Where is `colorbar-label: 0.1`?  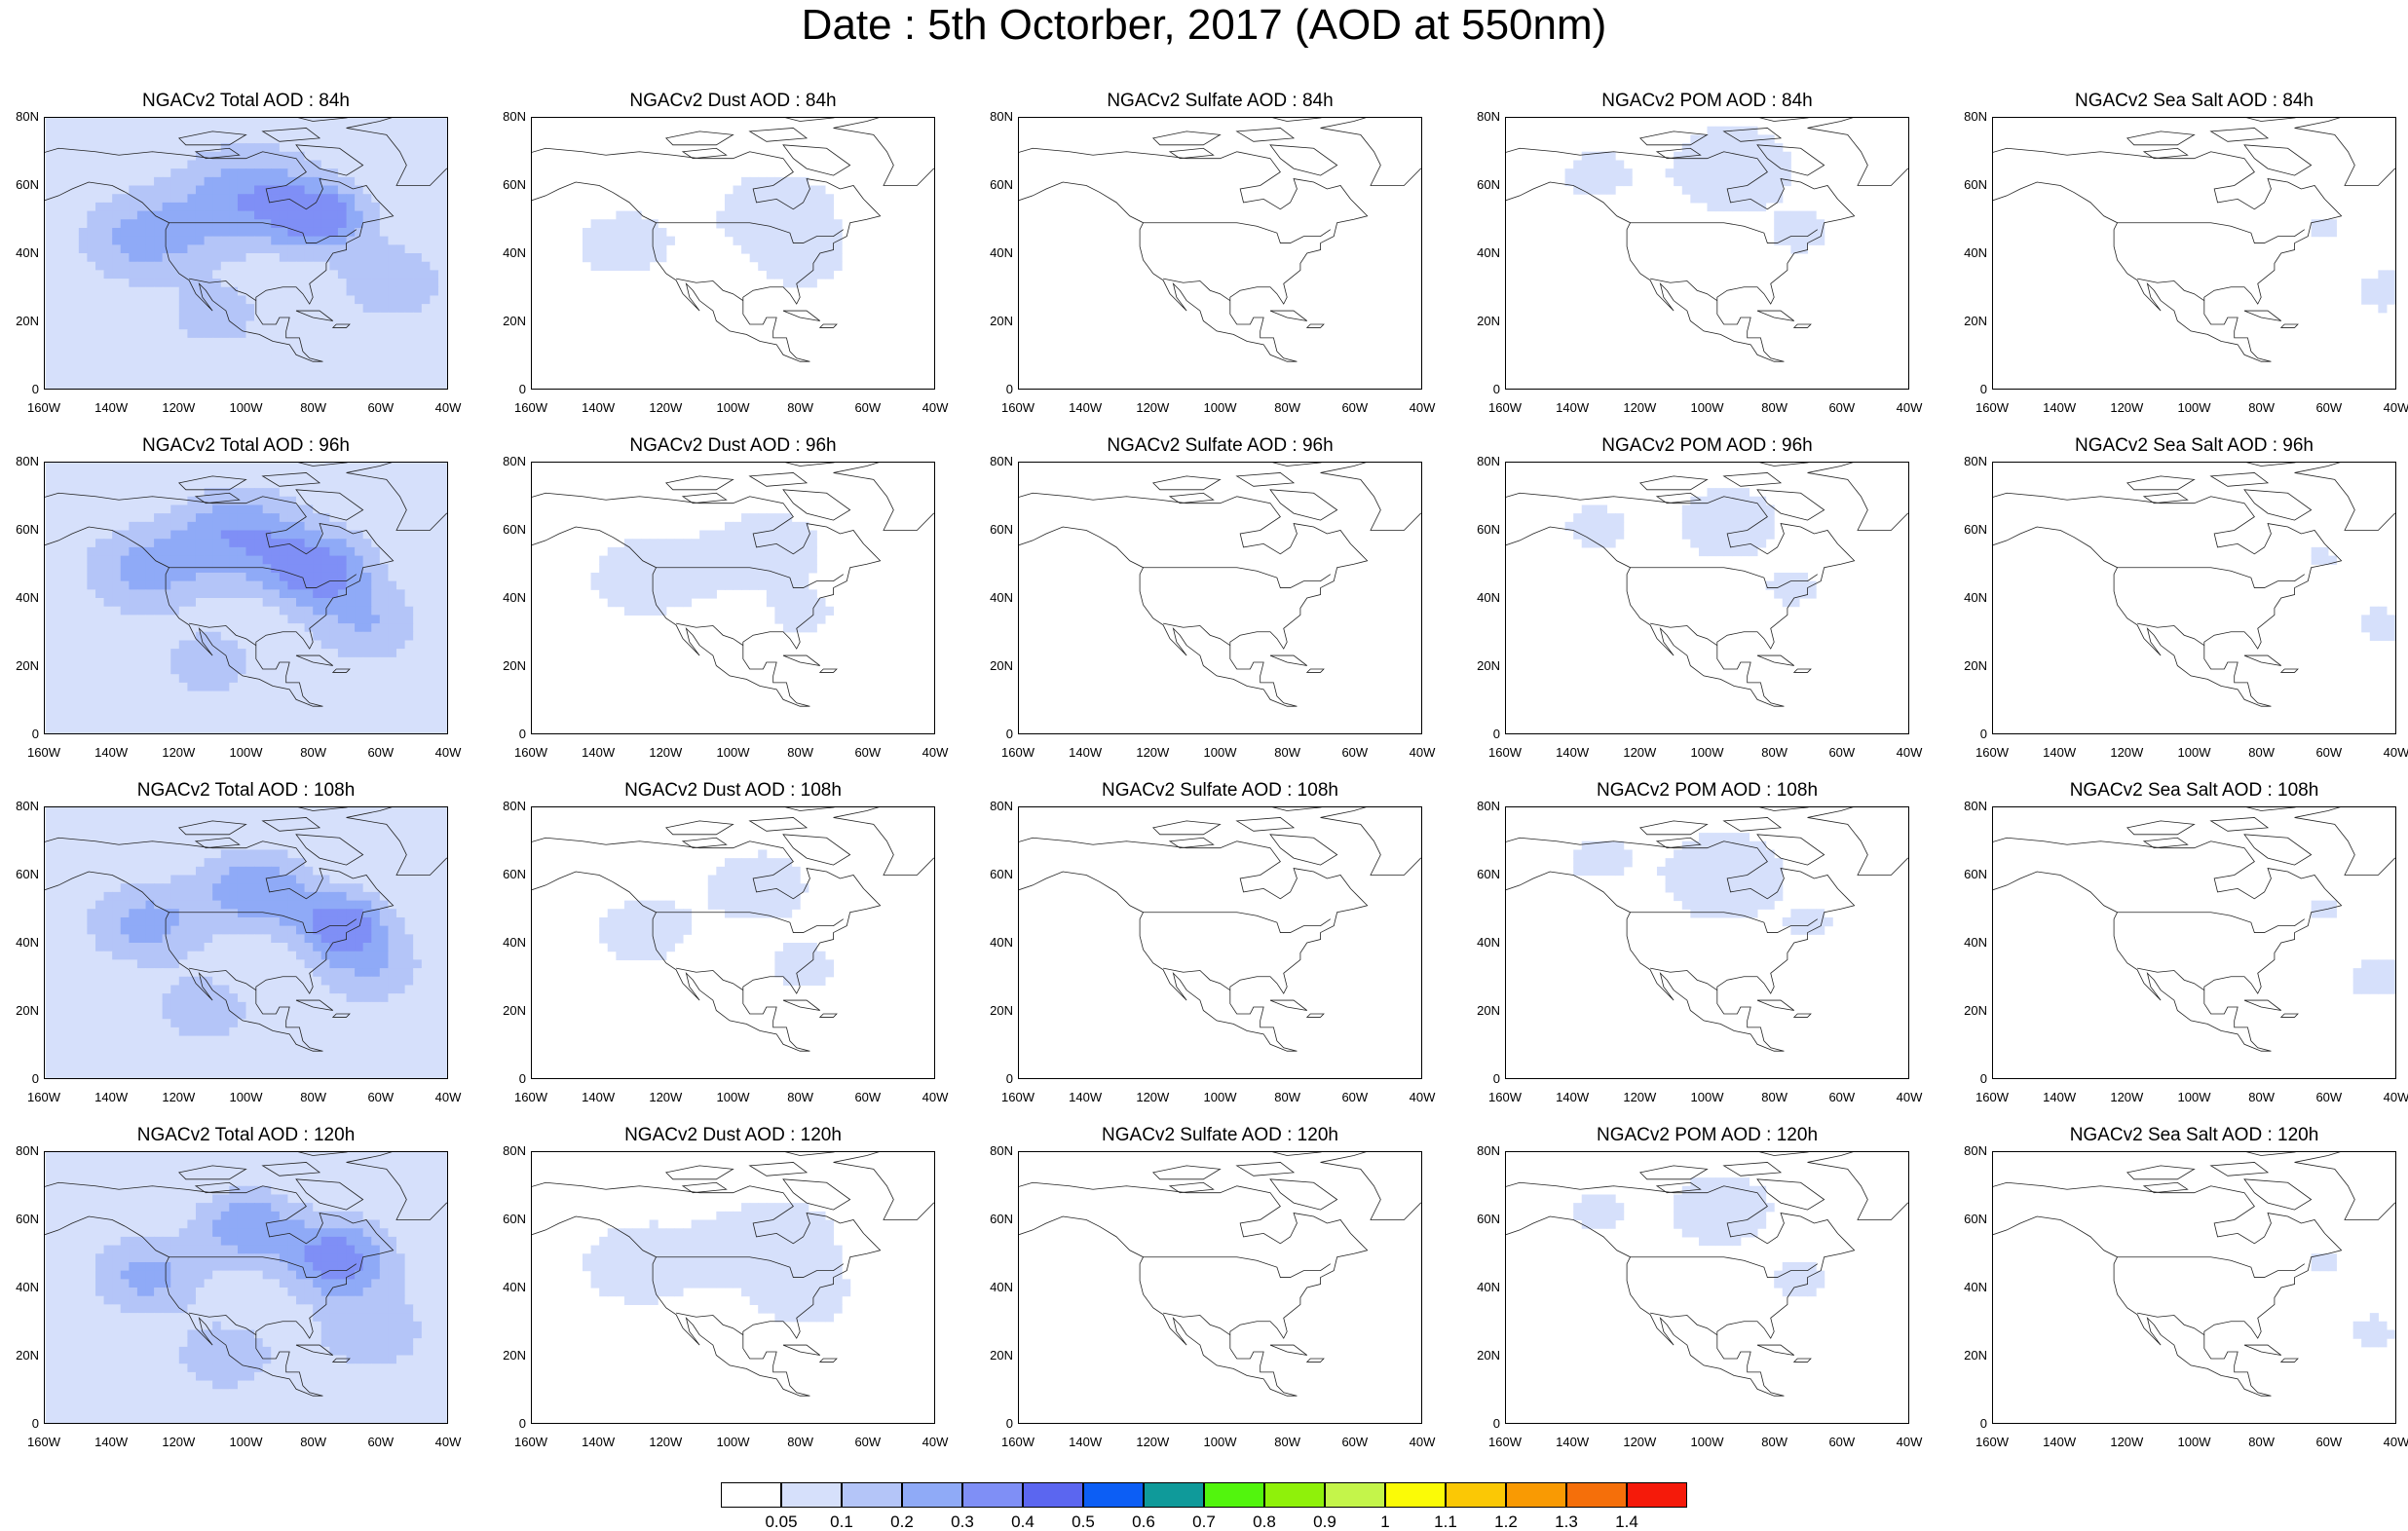 colorbar-label: 0.1 is located at coordinates (841, 1521).